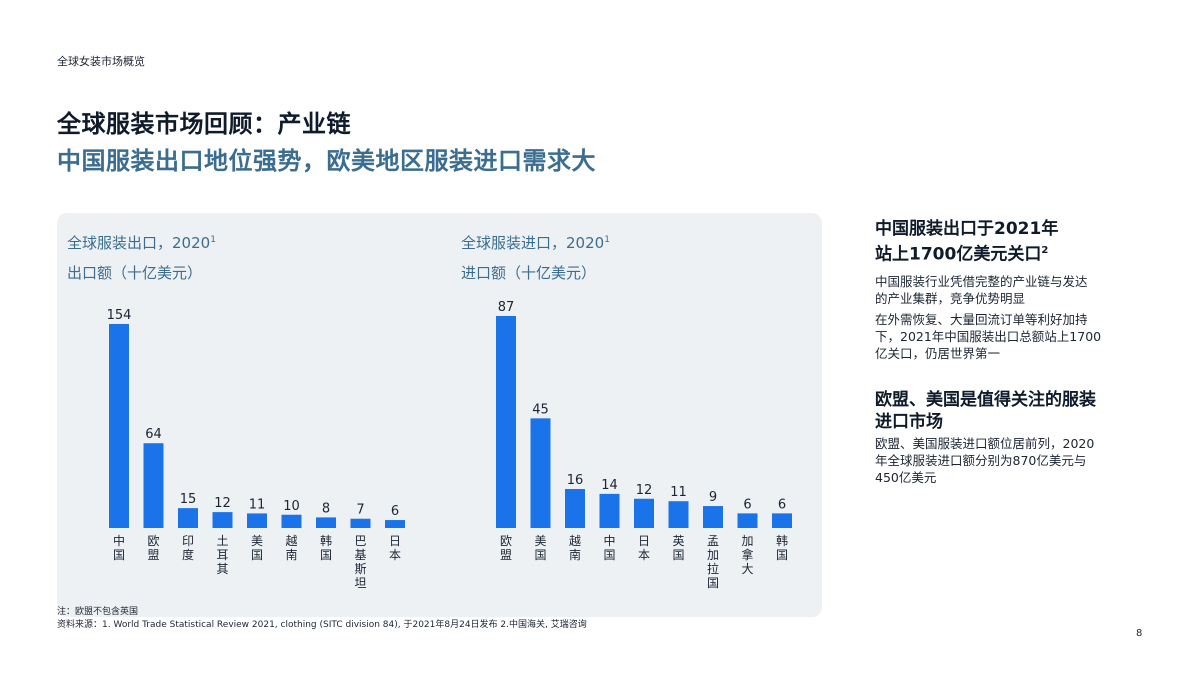 This screenshot has height=675, width=1200. I want to click on category-label: 孟加拉国, so click(713, 562).